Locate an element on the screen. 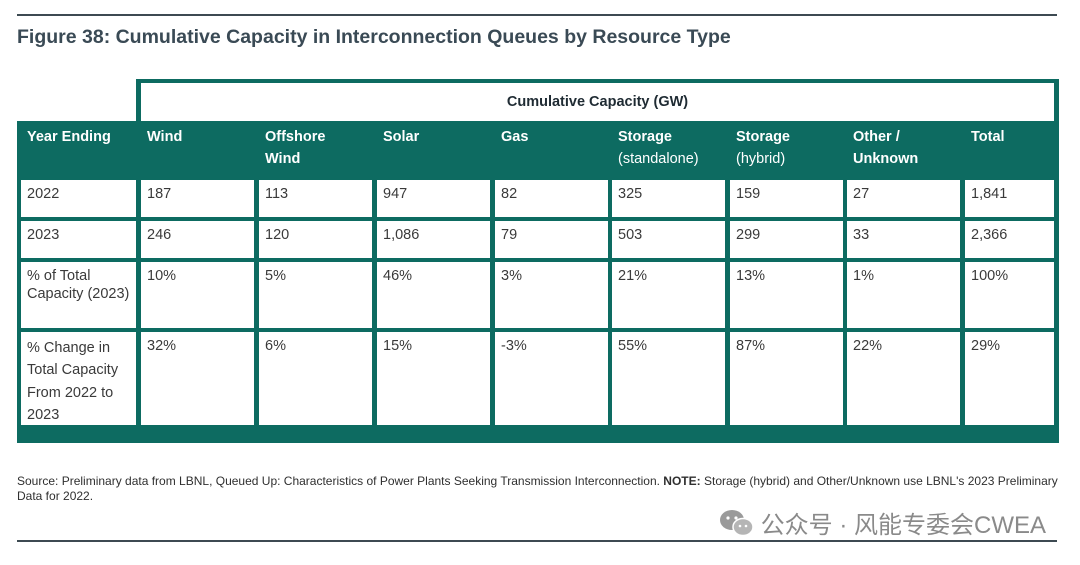 The height and width of the screenshot is (565, 1080). table-cell: 325 is located at coordinates (668, 198).